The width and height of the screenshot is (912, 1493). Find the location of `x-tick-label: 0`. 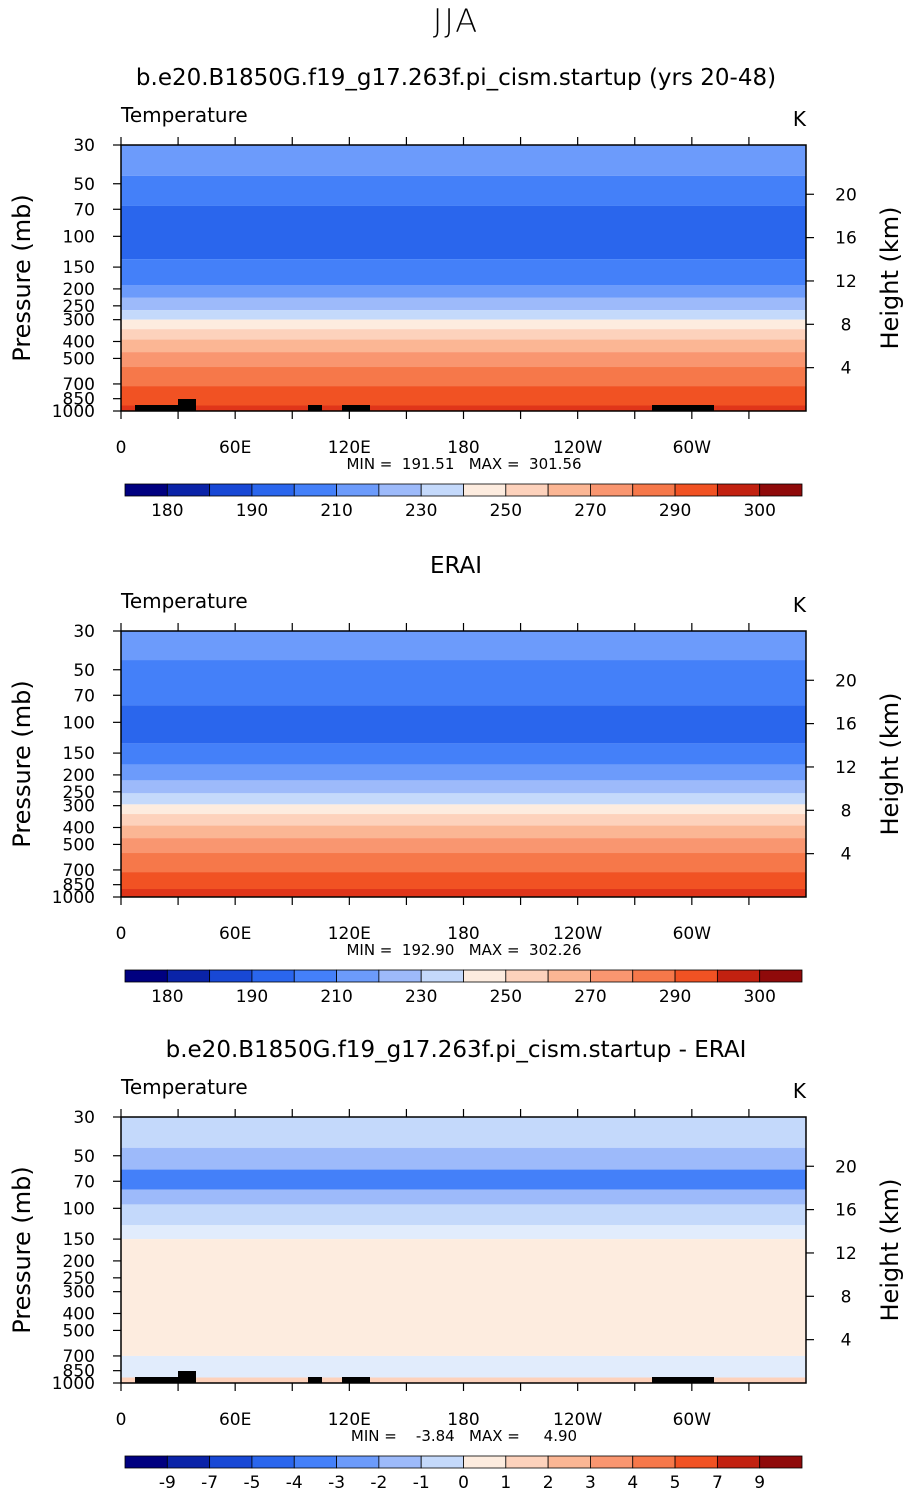

x-tick-label: 0 is located at coordinates (121, 934).